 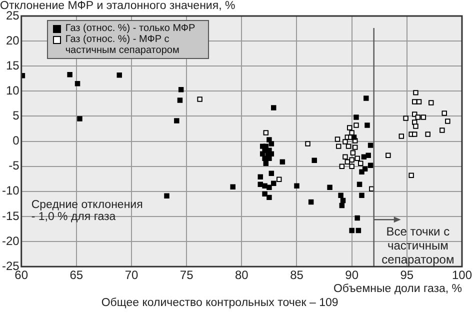 I want to click on x-tick-label: 80, so click(x=241, y=275).